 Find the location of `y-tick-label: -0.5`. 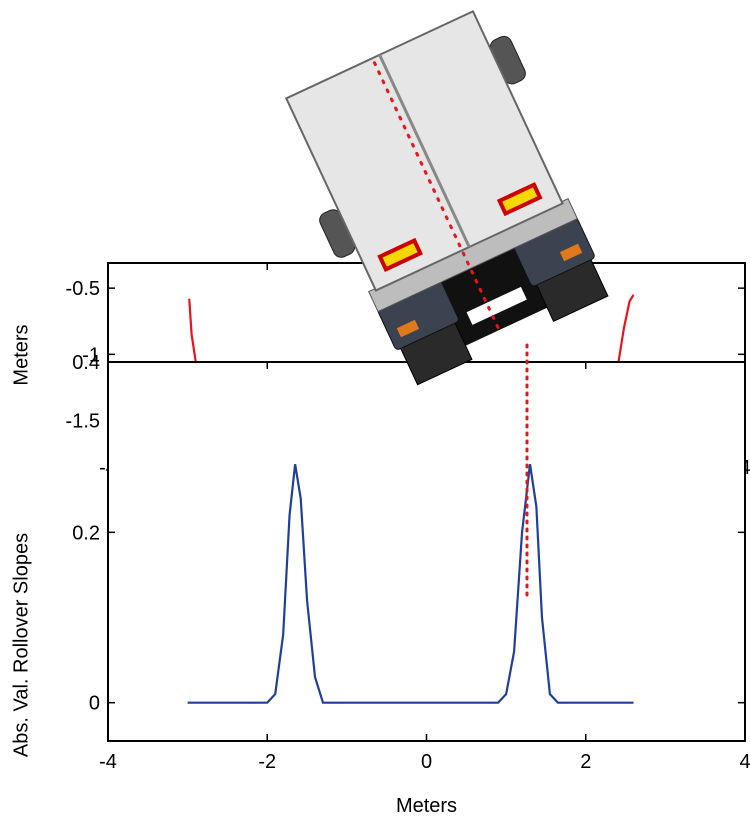

y-tick-label: -0.5 is located at coordinates (83, 289).